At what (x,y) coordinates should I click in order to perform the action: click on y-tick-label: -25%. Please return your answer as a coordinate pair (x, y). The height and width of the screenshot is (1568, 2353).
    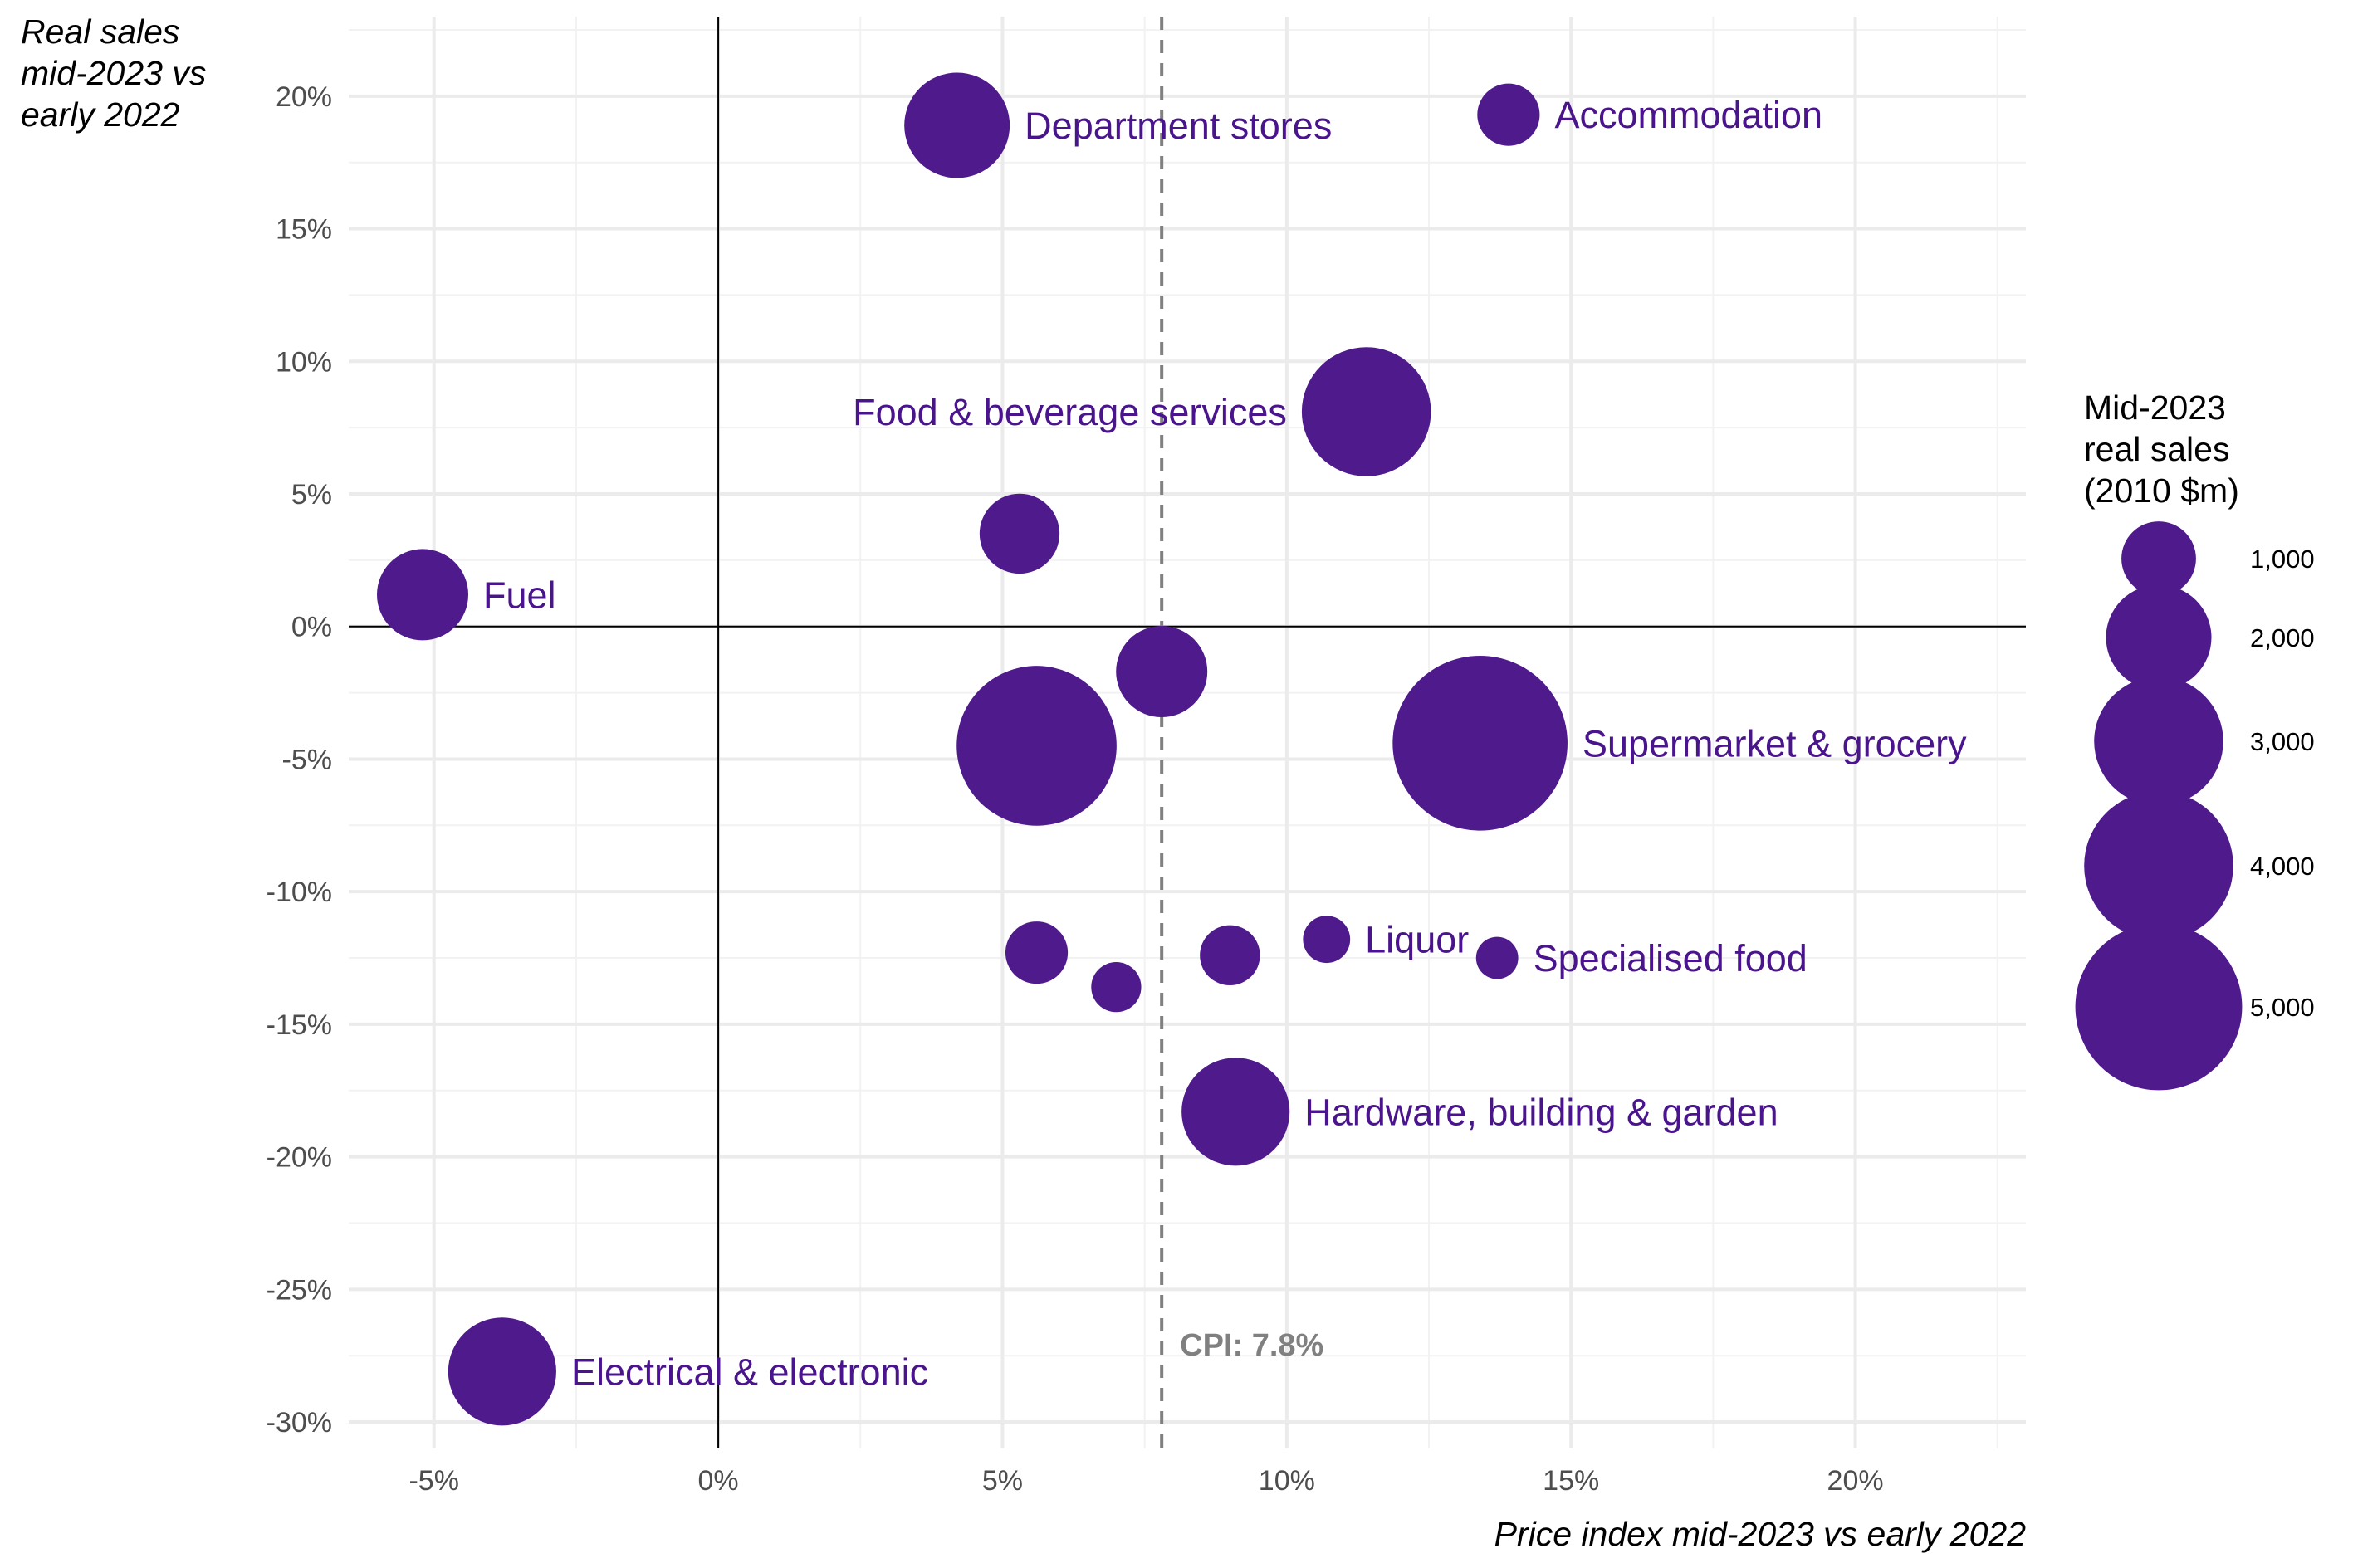
    Looking at the image, I should click on (299, 1290).